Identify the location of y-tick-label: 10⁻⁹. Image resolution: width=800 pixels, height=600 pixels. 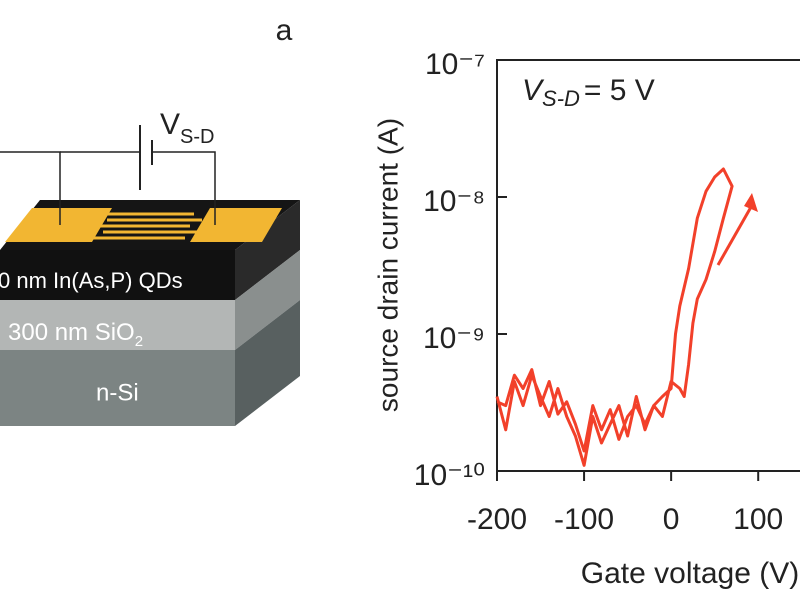
(454, 338).